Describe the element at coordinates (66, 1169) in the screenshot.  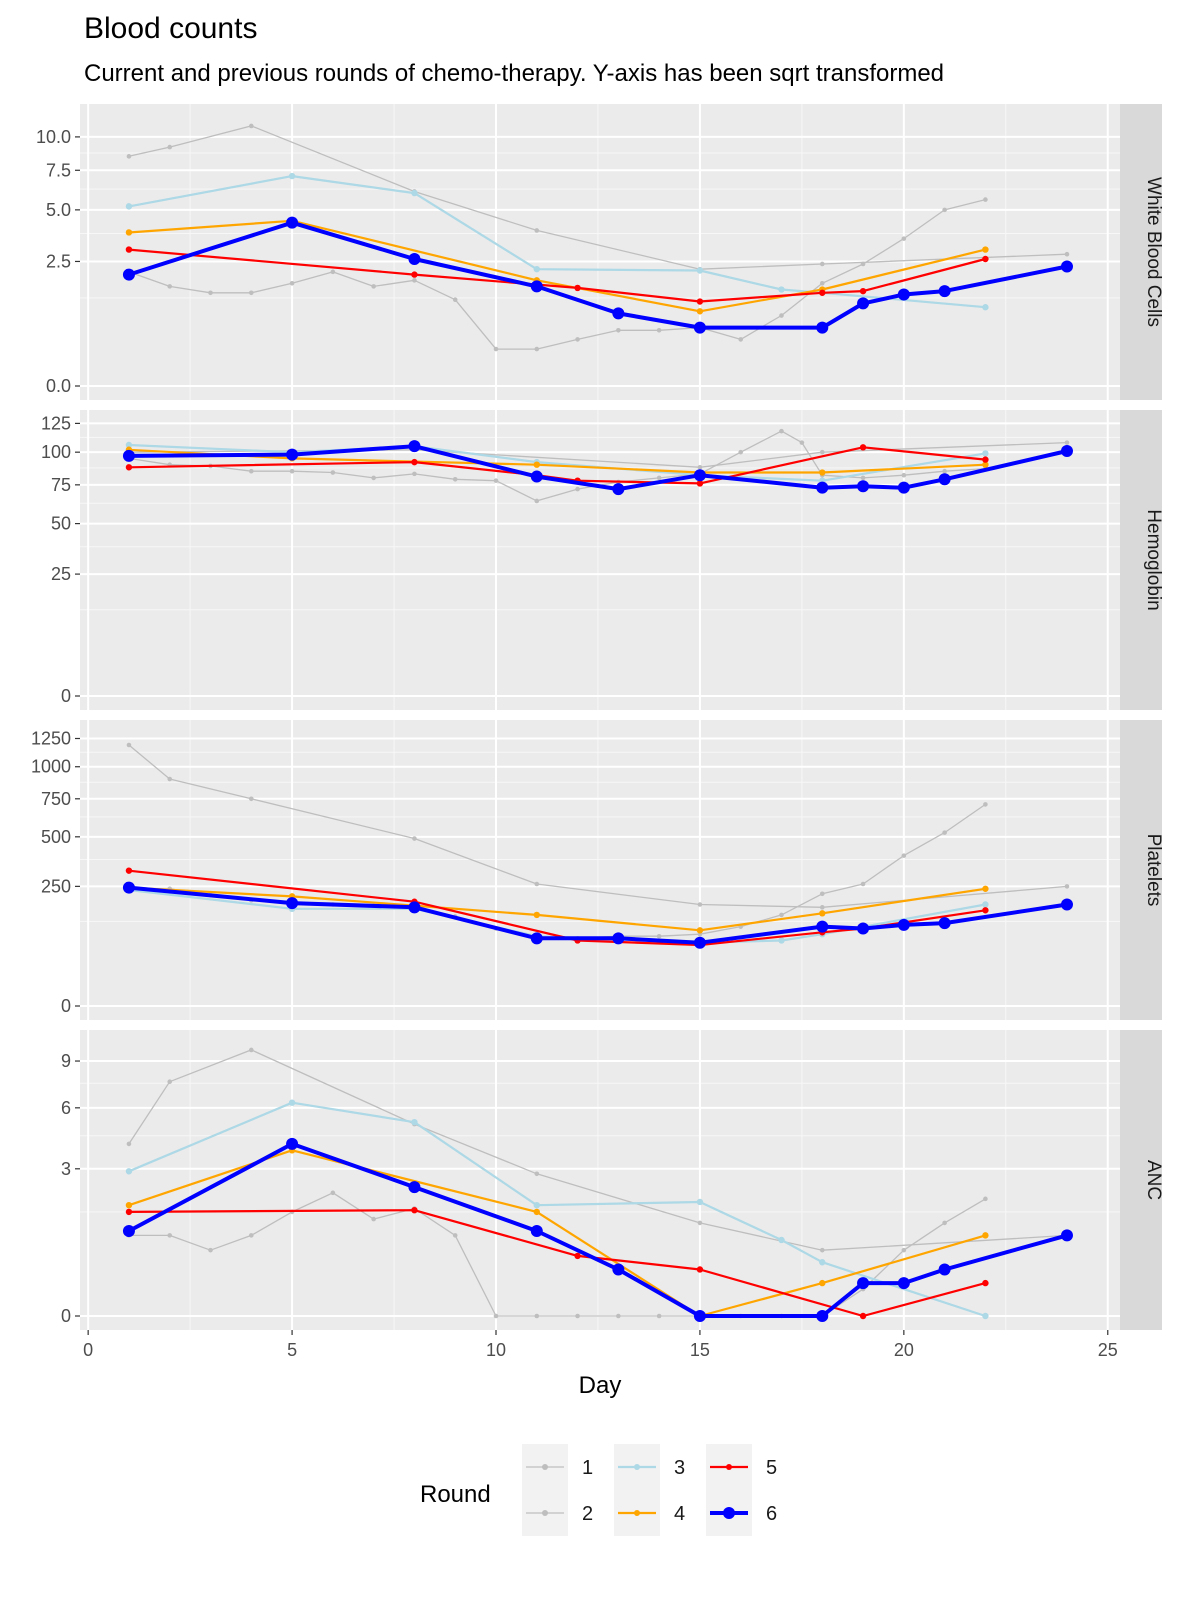
I see `y-tick-label: 3` at that location.